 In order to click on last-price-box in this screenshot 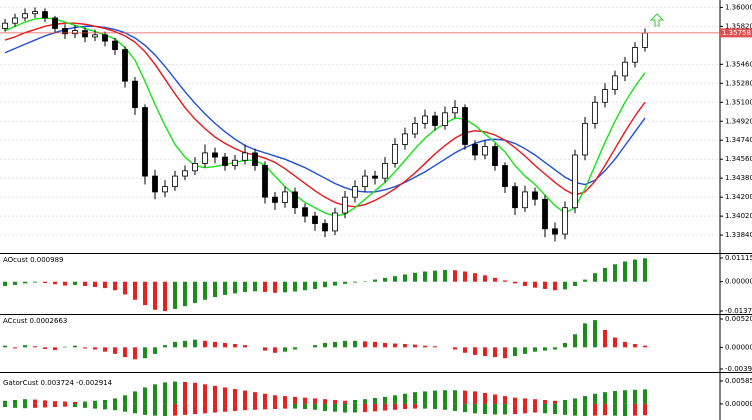, I will do `click(736, 33)`.